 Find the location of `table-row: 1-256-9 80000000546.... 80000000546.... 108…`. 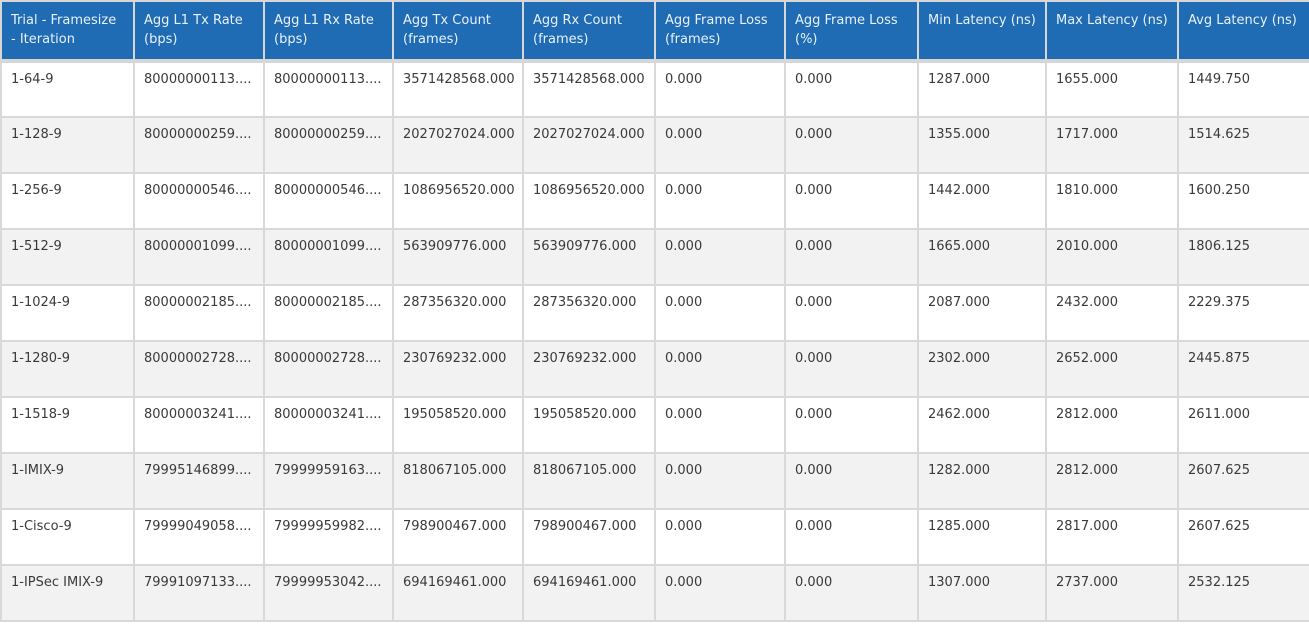

table-row: 1-256-9 80000000546.... 80000000546.... 108… is located at coordinates (654, 201).